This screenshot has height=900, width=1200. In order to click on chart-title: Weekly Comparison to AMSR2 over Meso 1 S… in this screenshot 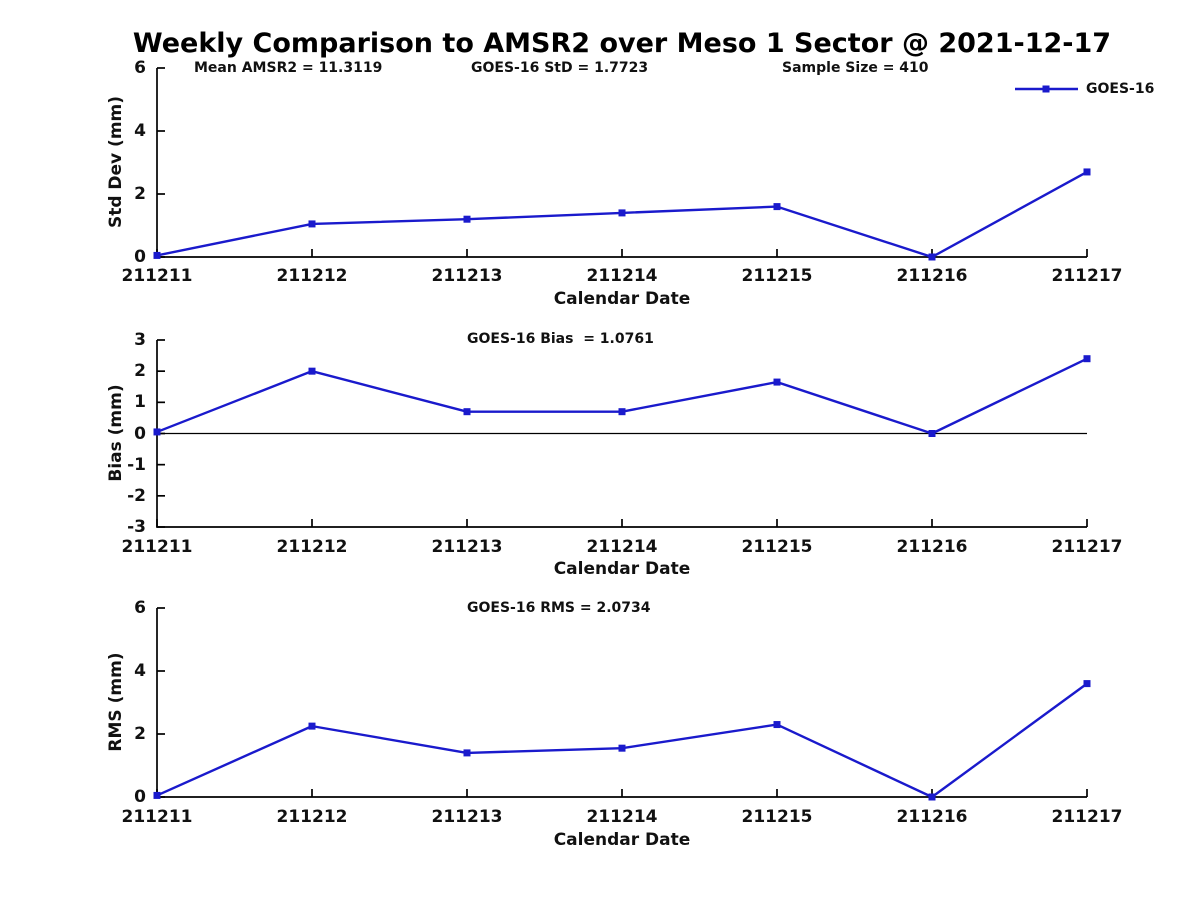, I will do `click(622, 43)`.